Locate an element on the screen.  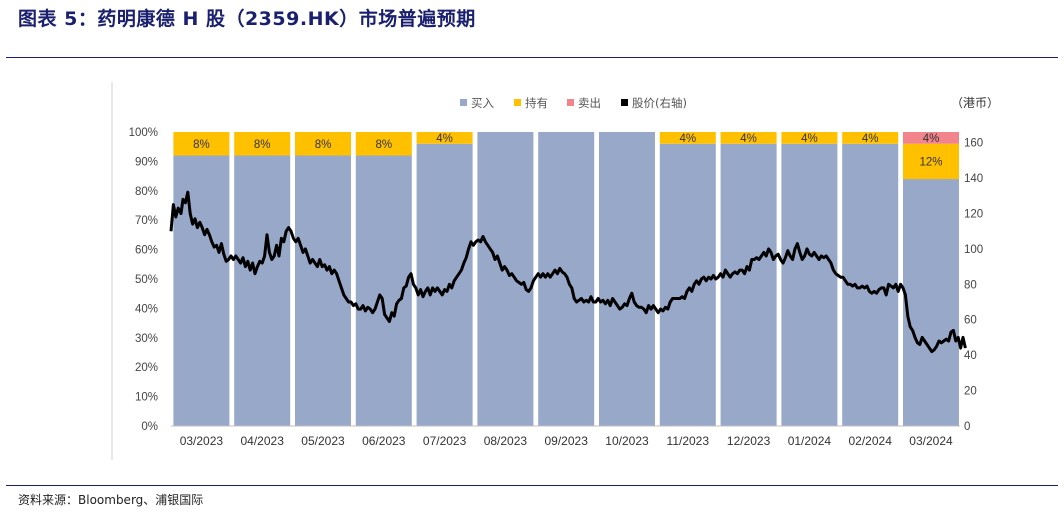
right-tick-label: 60 is located at coordinates (970, 321).